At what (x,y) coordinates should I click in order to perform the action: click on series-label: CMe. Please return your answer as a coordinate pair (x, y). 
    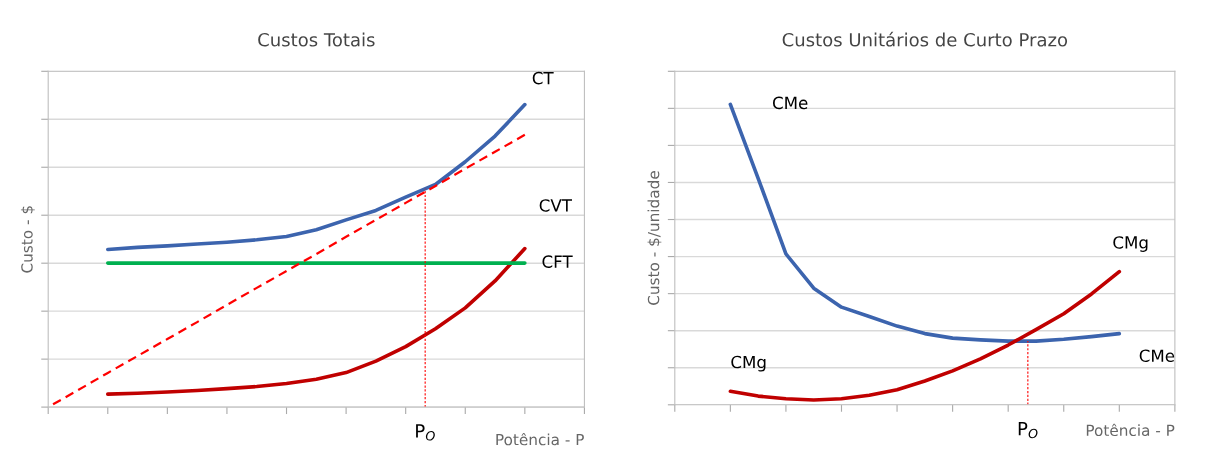
    Looking at the image, I should click on (1157, 356).